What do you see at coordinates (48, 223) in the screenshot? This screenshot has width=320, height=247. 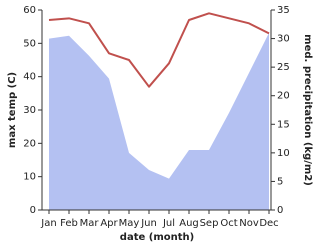 I see `x-tick-label: Jan` at bounding box center [48, 223].